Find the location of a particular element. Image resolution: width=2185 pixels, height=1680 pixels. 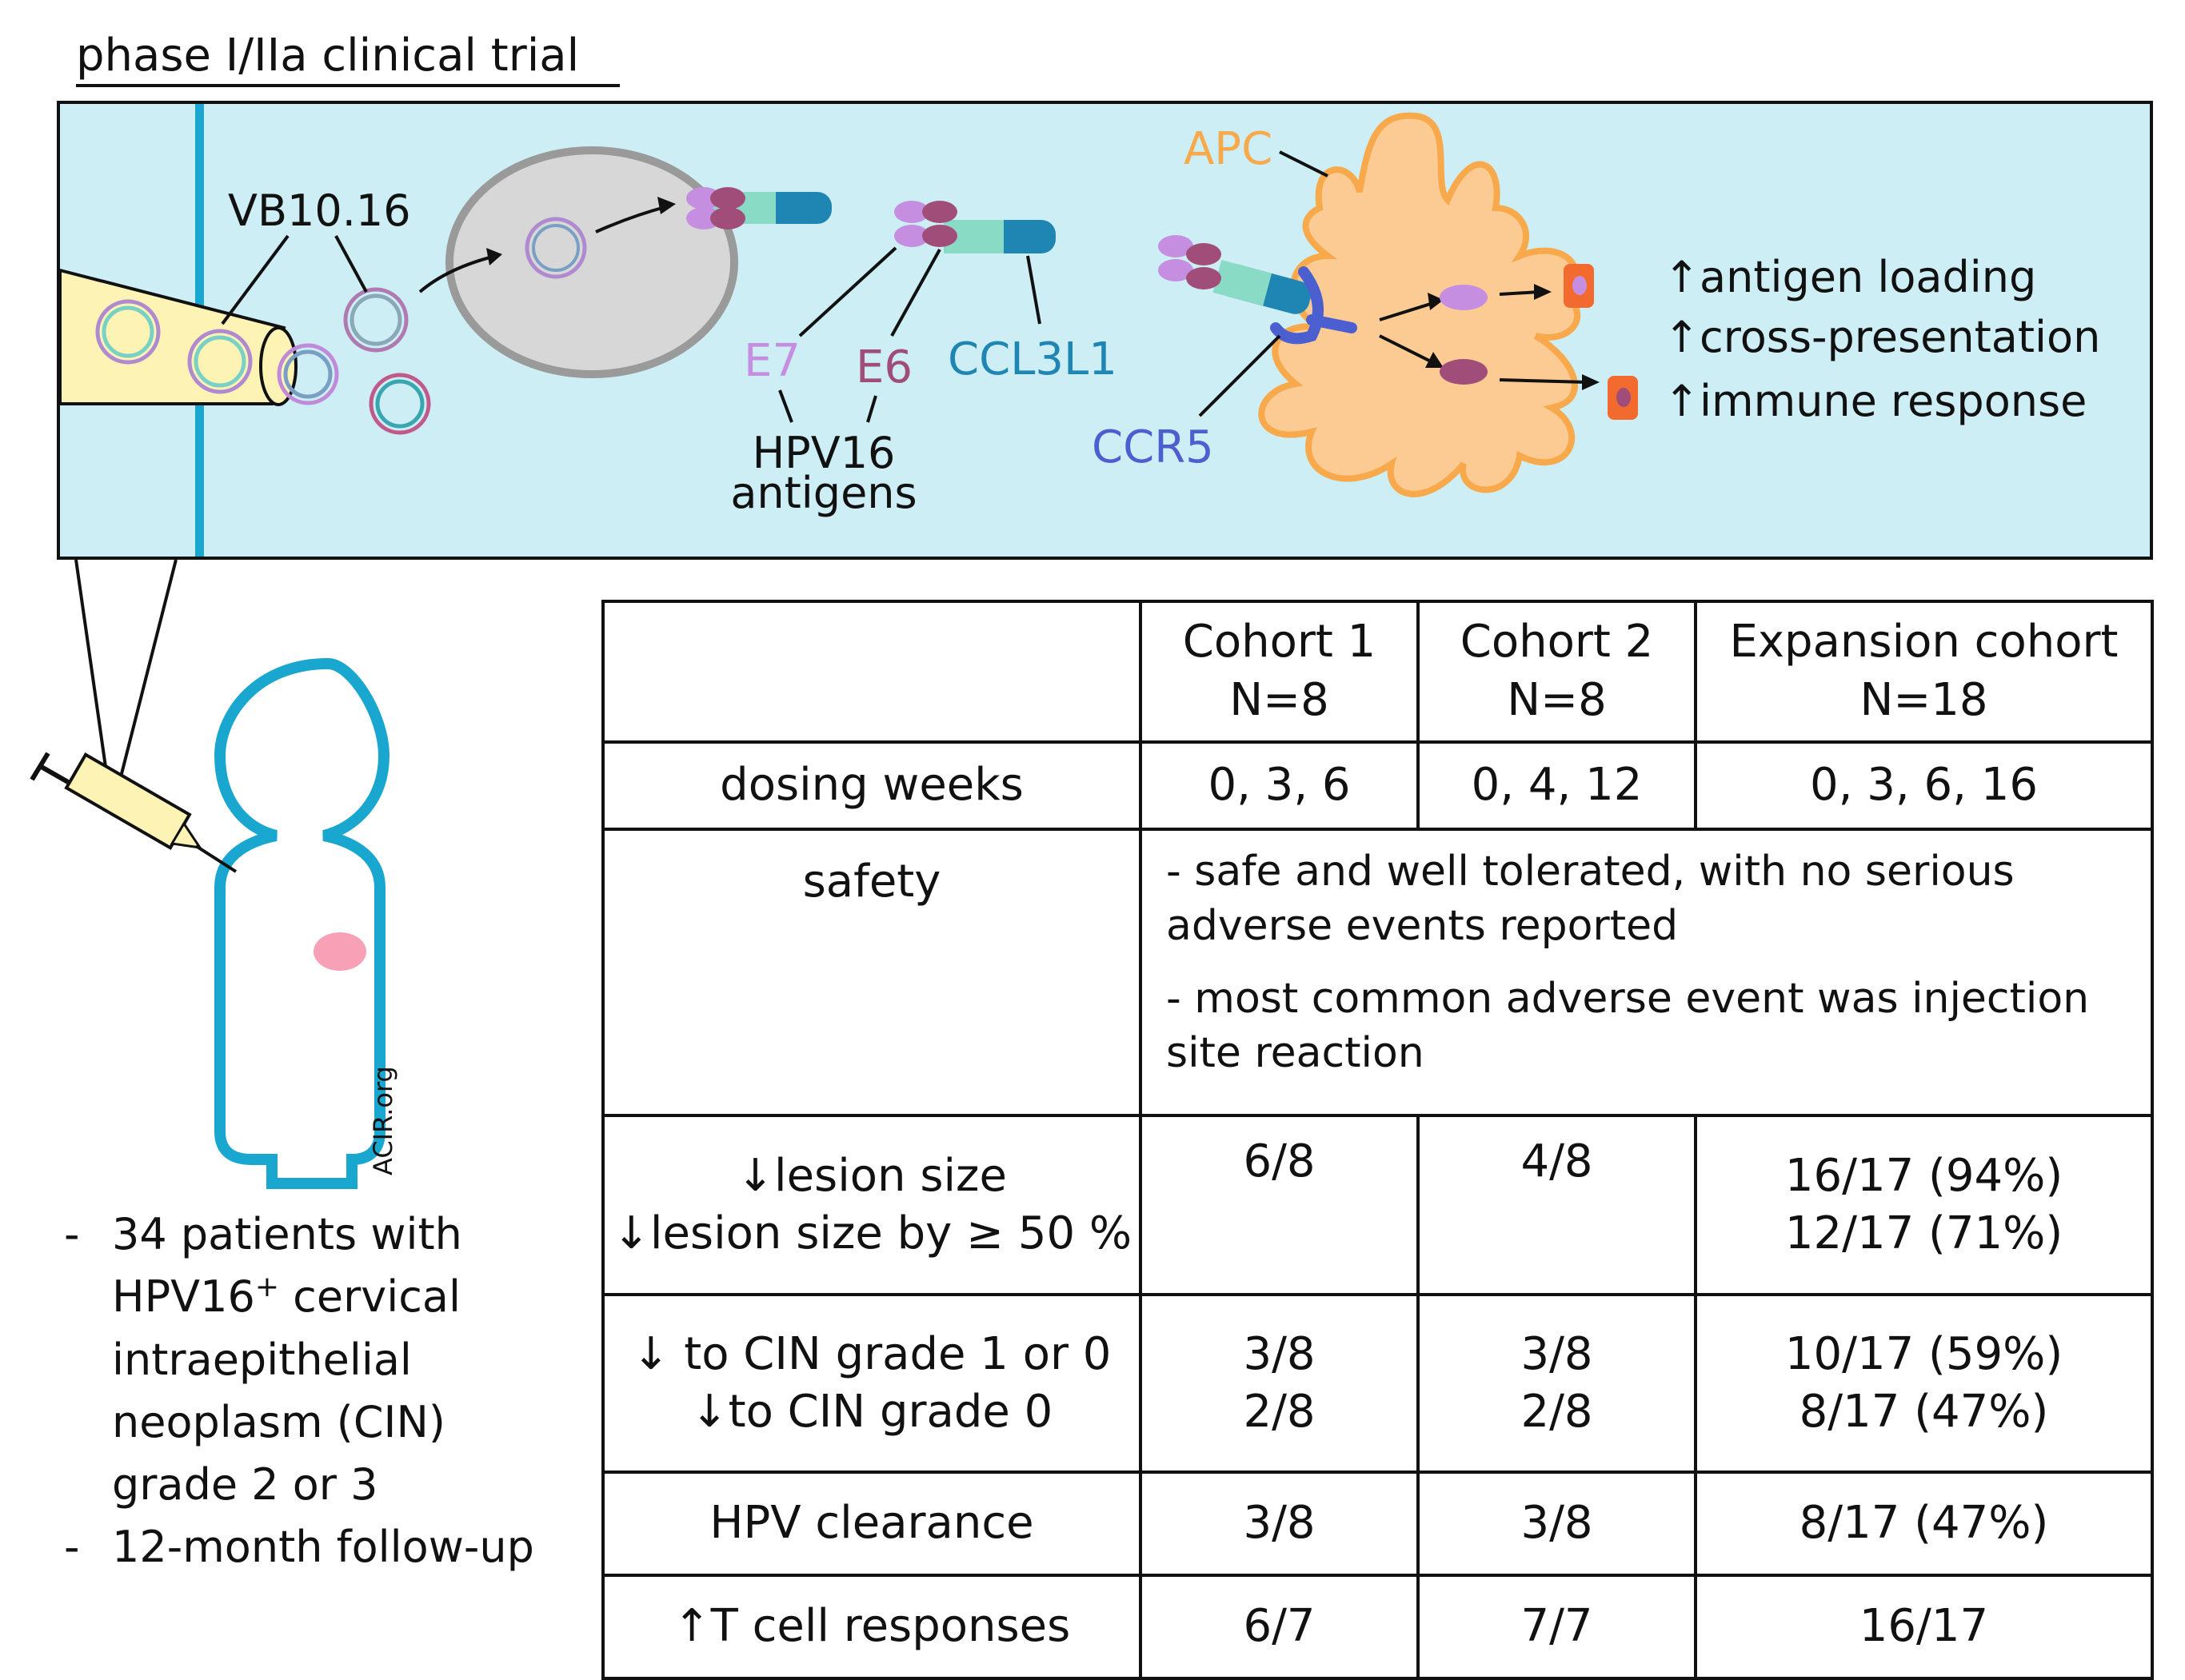

row-label: HPV clearance is located at coordinates (871, 1524).